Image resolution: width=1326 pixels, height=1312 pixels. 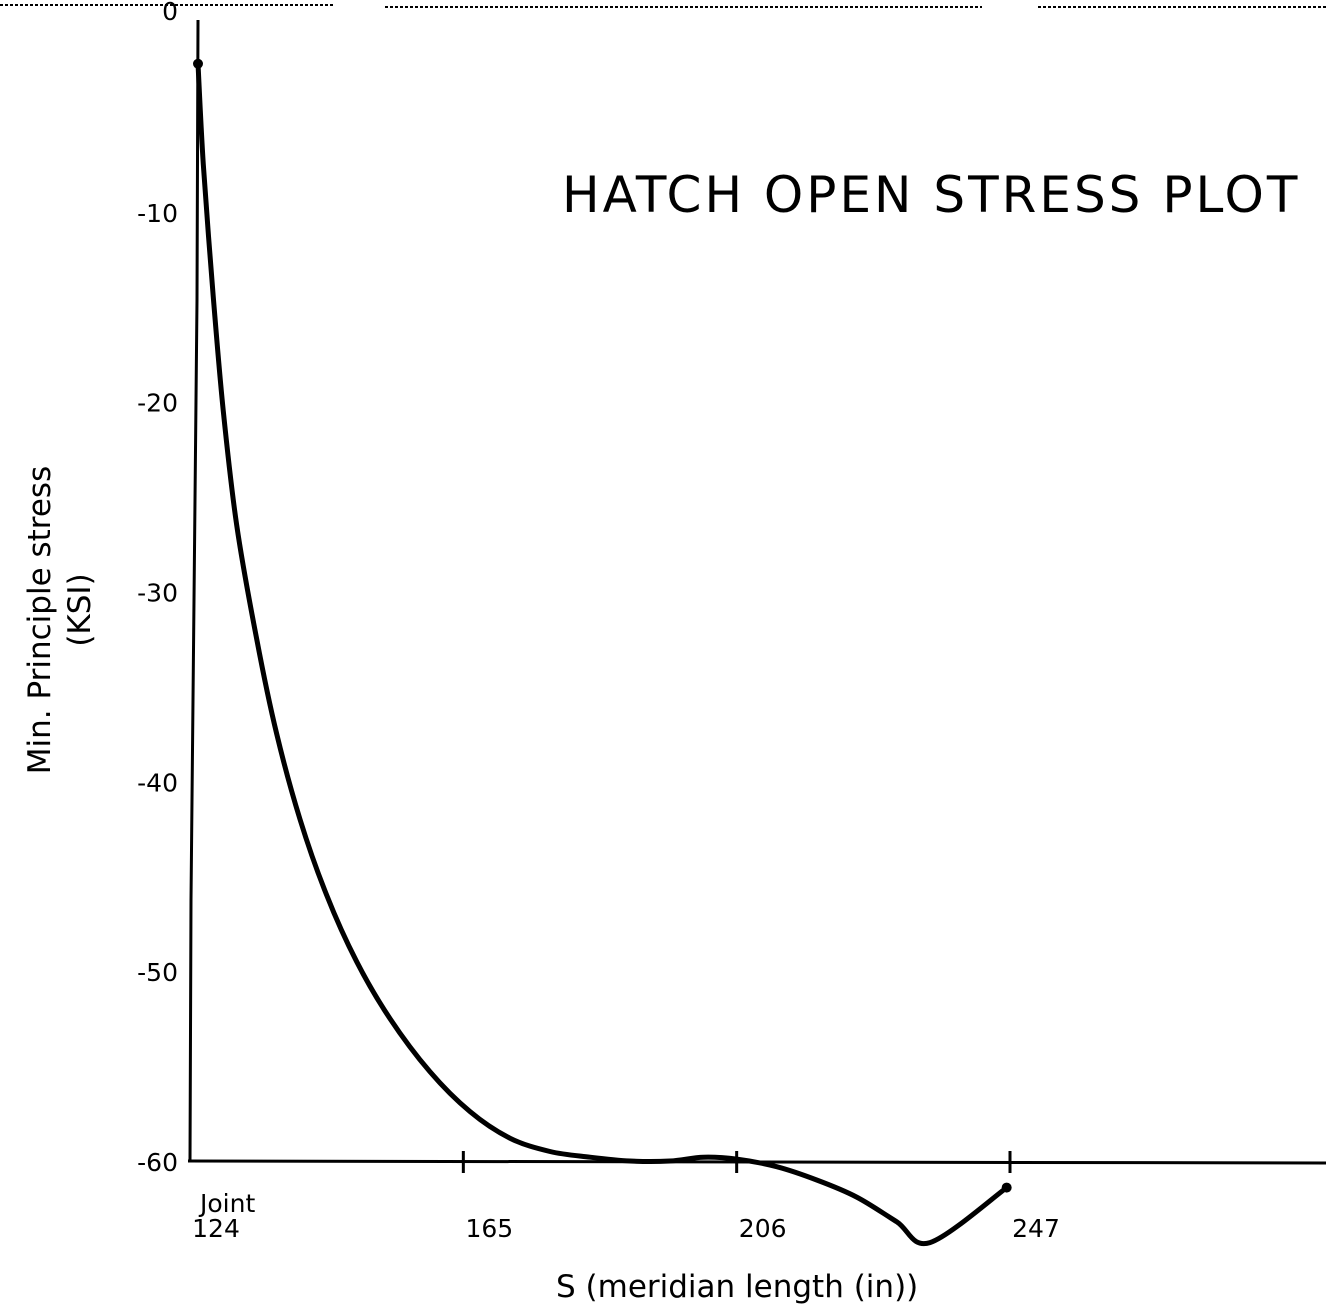 What do you see at coordinates (157, 213) in the screenshot?
I see `y-tick-label: -10` at bounding box center [157, 213].